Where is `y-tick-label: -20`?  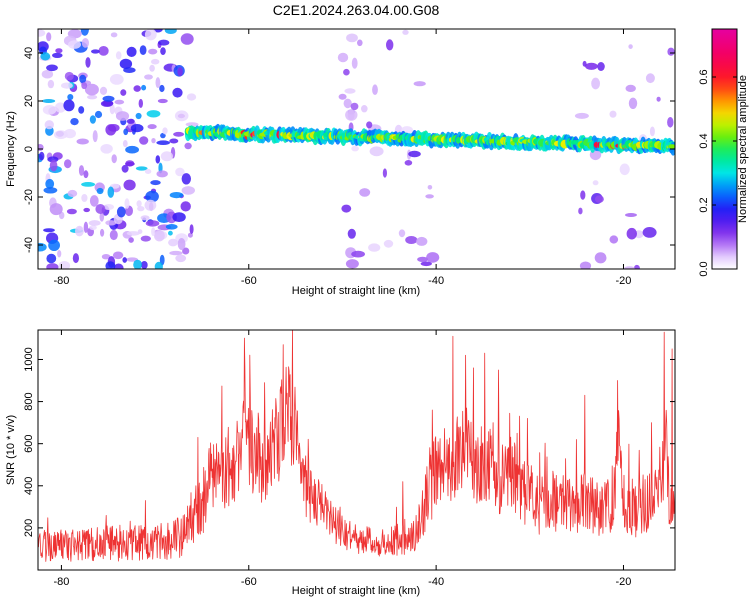 y-tick-label: -20 is located at coordinates (29, 197).